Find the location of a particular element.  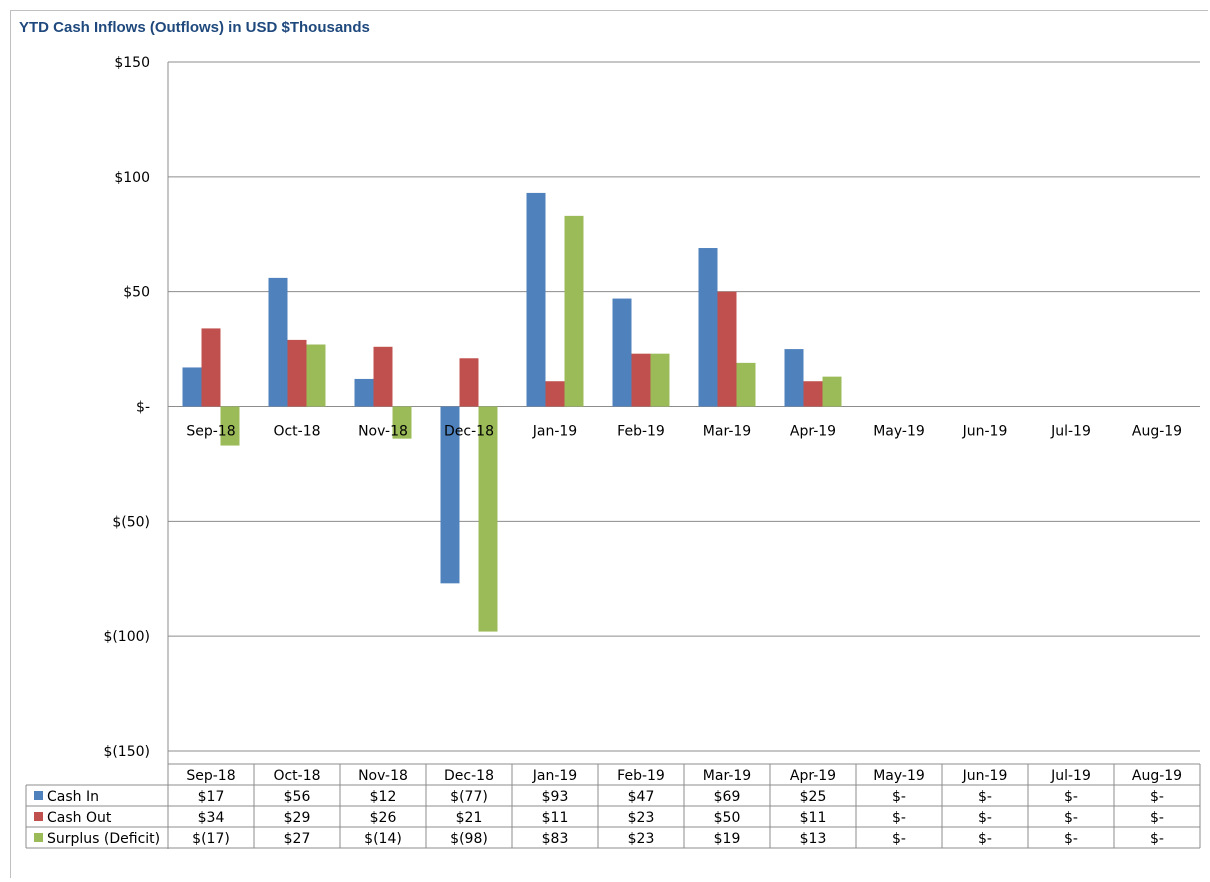

table-header-cell: Mar-19 is located at coordinates (727, 776).